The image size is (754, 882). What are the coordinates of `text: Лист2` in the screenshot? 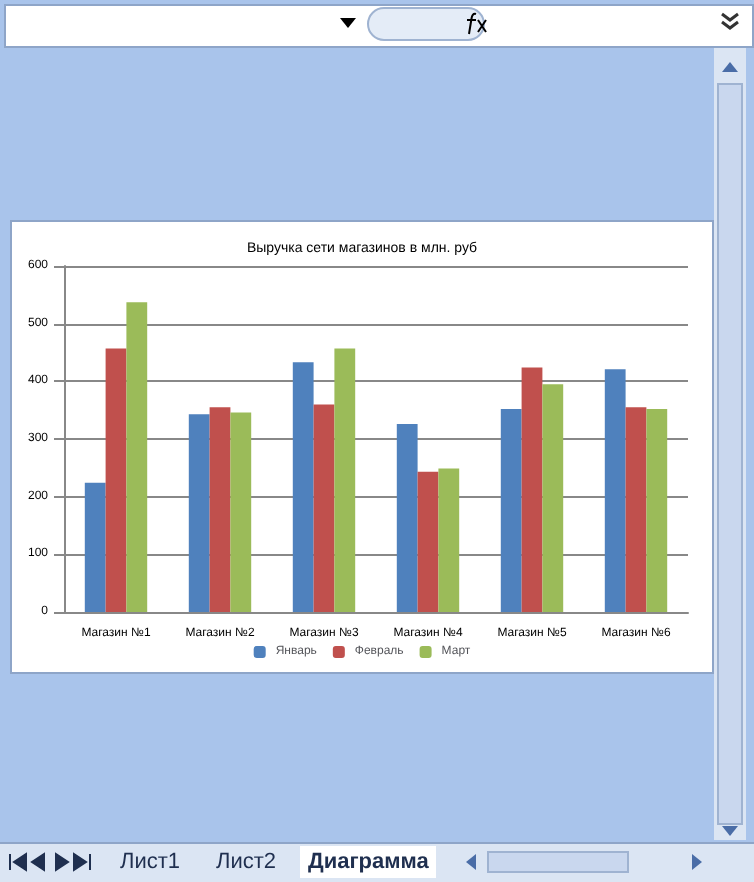 It's located at (246, 862).